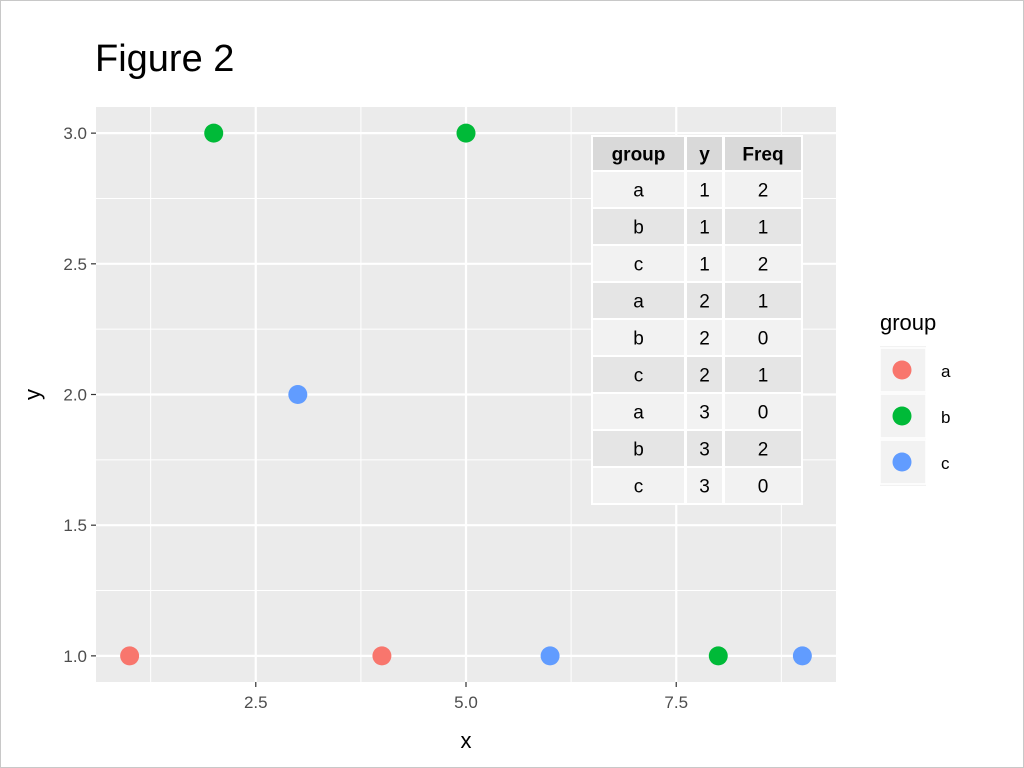  I want to click on table-header-freq: Freq, so click(762, 155).